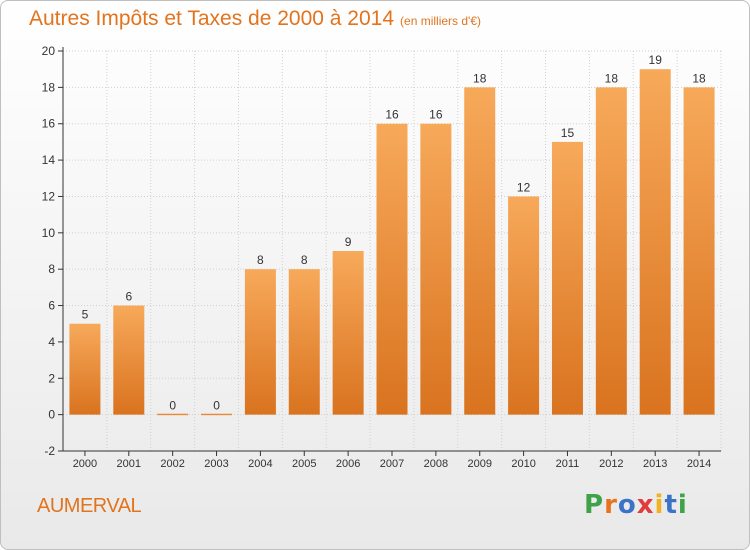 The width and height of the screenshot is (750, 550). I want to click on x-tick-label: 2005, so click(304, 464).